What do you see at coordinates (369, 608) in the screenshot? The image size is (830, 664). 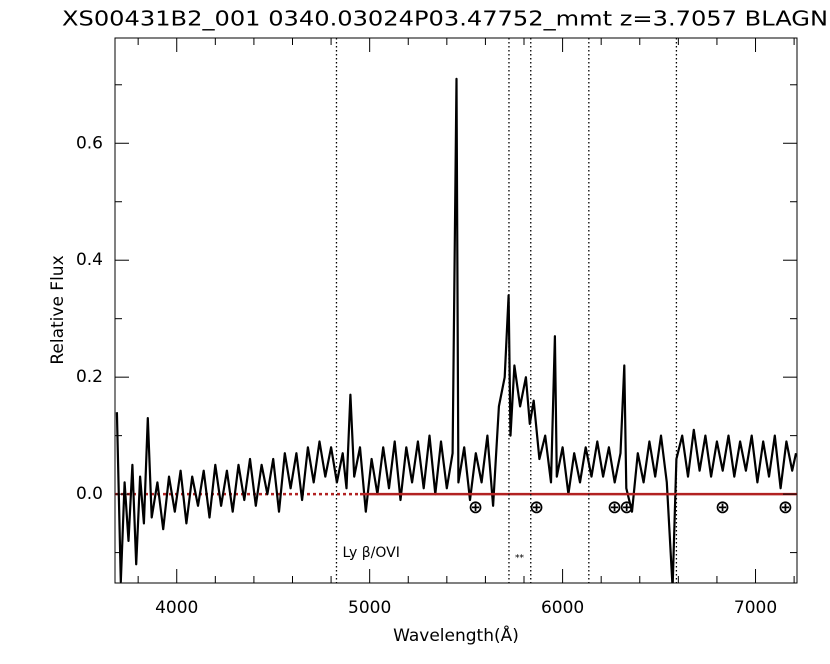 I see `x-tick-label: 5000` at bounding box center [369, 608].